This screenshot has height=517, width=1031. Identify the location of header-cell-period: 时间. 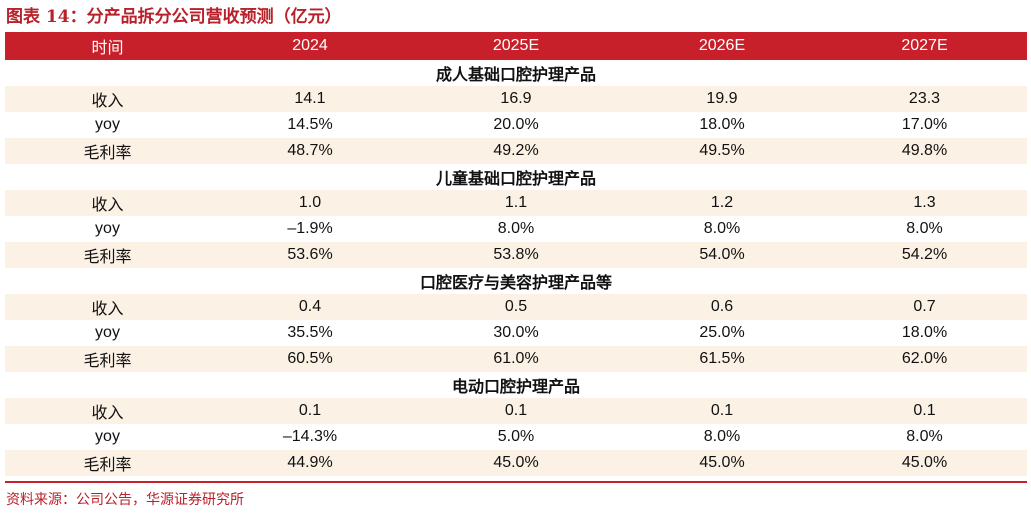
(107, 46).